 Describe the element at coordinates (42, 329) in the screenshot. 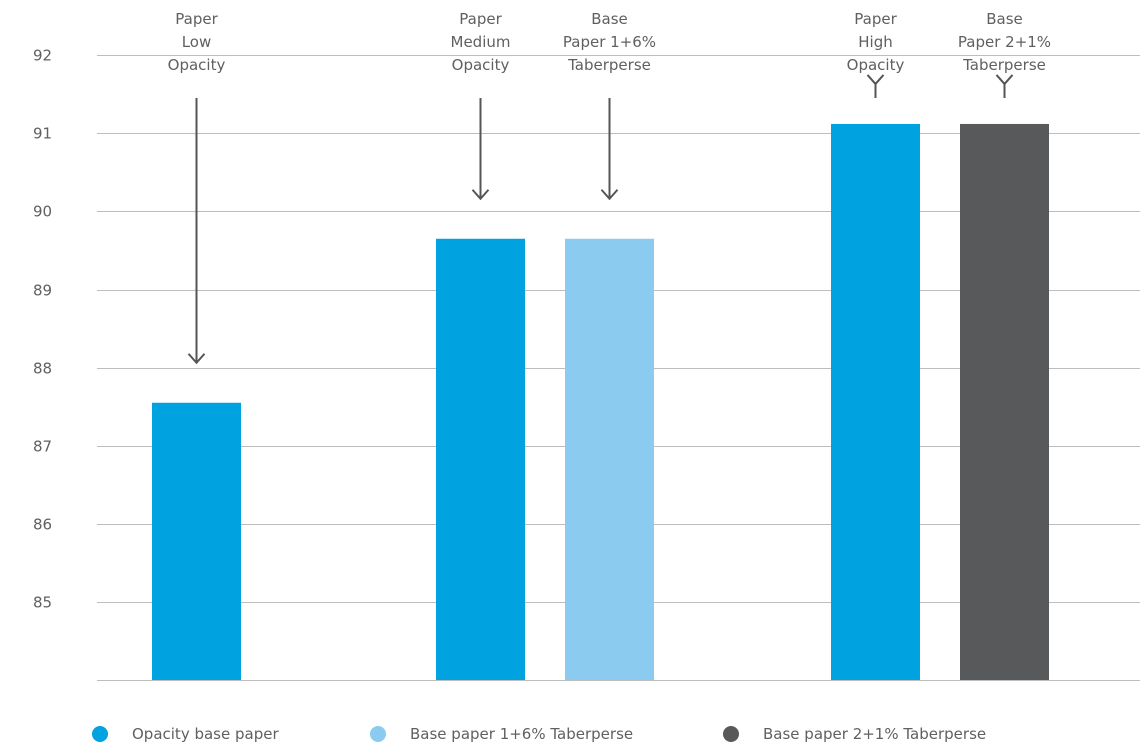

I see `y-axis-tick-labels: 85 86 87 88 89 90 91 92` at that location.